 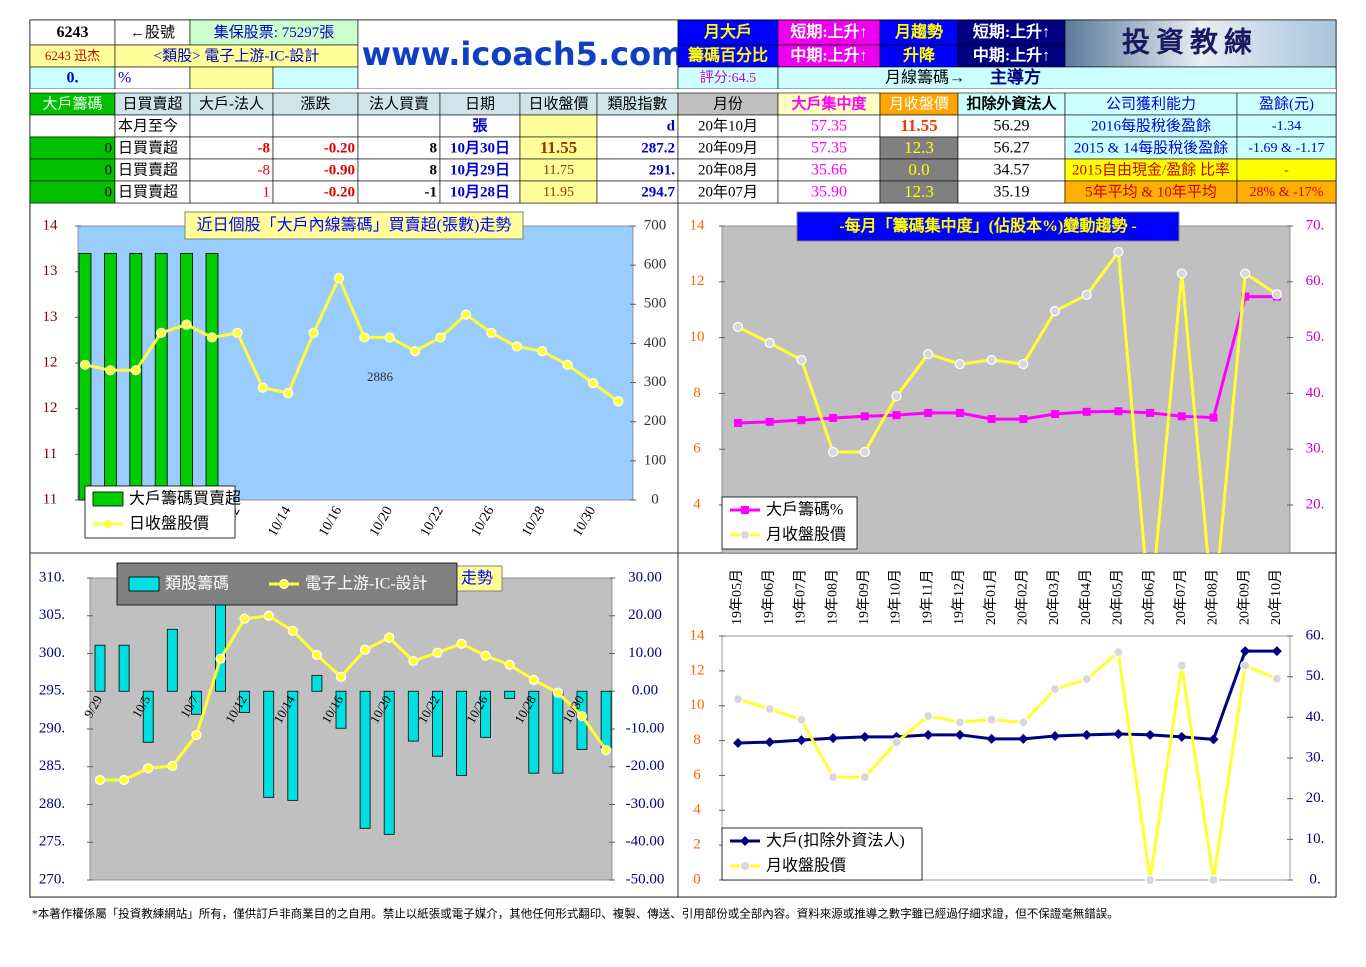 I want to click on legend-swatch, so click(x=108, y=499).